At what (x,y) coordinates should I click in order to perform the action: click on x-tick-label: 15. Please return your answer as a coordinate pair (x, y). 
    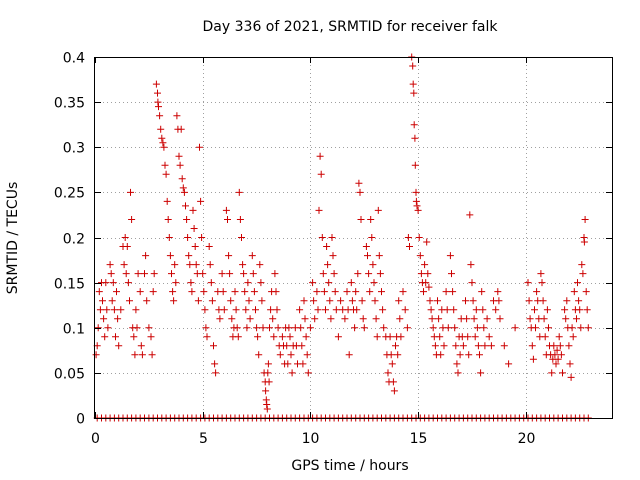
    Looking at the image, I should click on (419, 439).